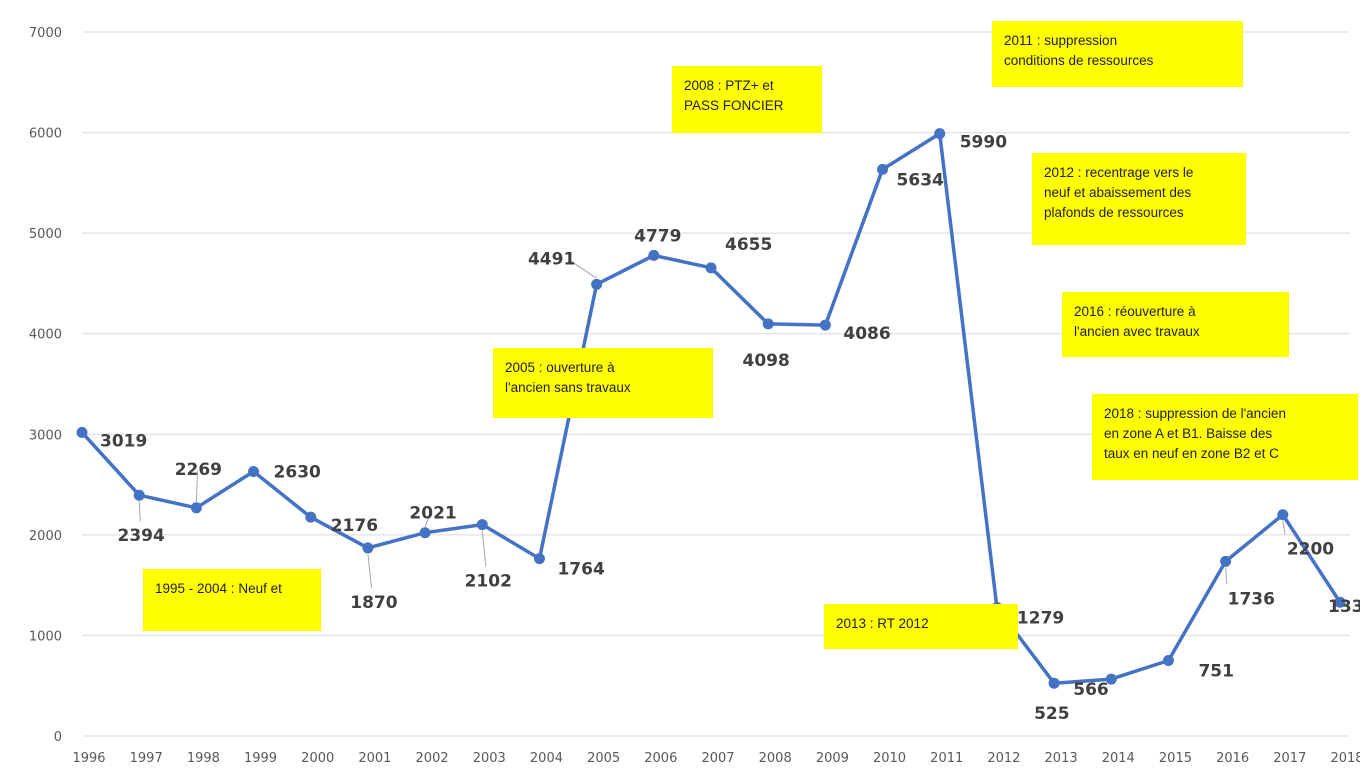 The width and height of the screenshot is (1360, 774). What do you see at coordinates (489, 758) in the screenshot?
I see `x-tick-label-2003: 2003` at bounding box center [489, 758].